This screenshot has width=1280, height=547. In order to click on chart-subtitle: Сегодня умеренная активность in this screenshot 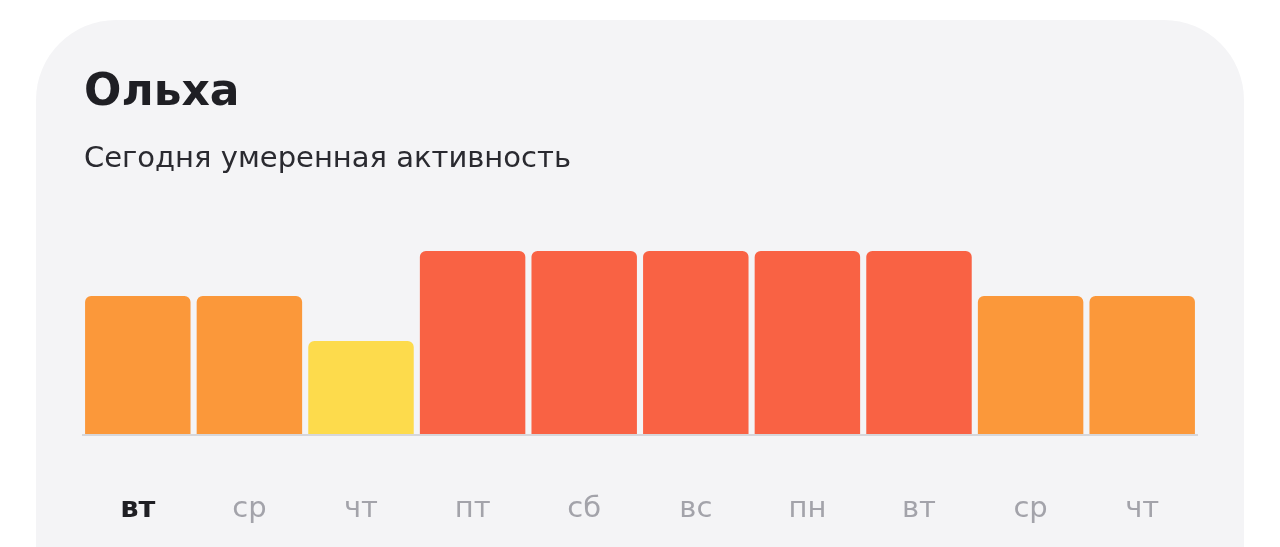, I will do `click(327, 157)`.